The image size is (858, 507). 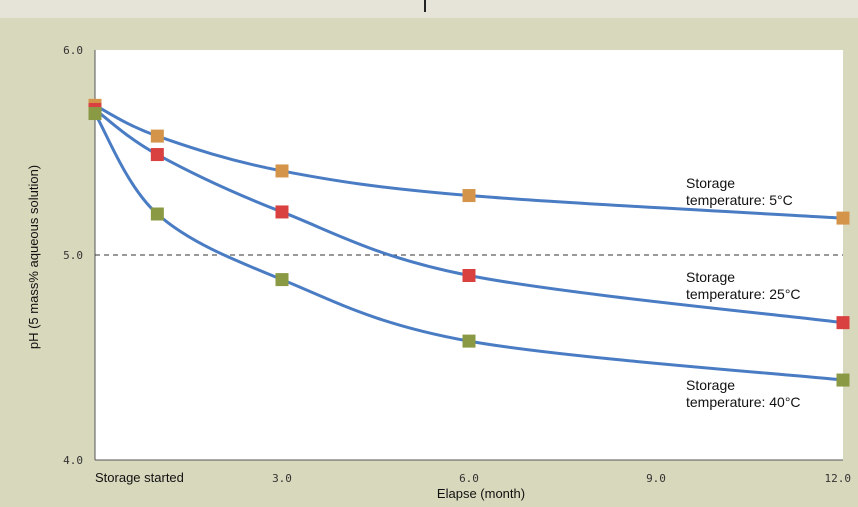 I want to click on y-tick-label: 4.0, so click(x=73, y=460).